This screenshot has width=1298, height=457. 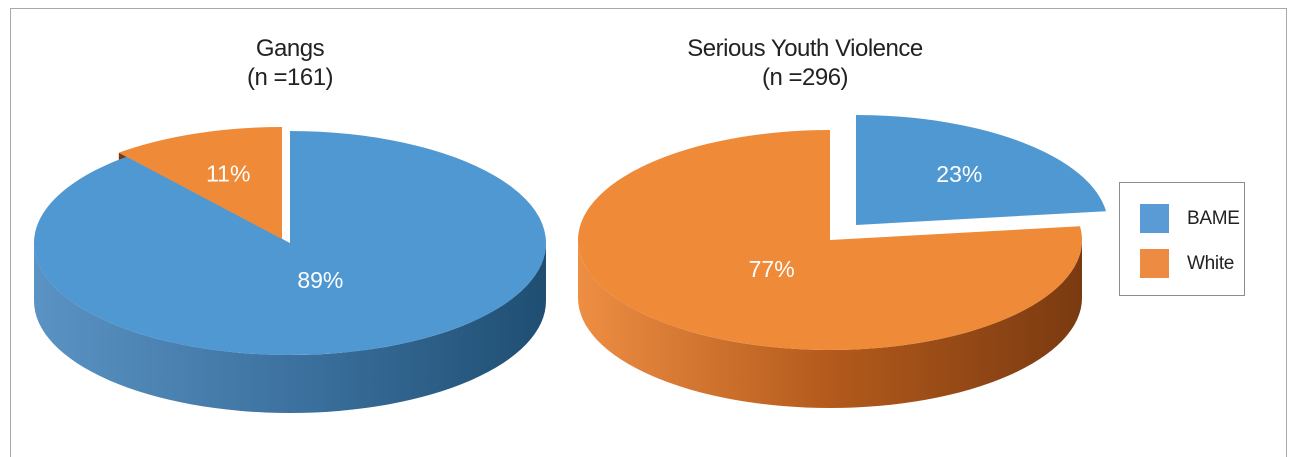 What do you see at coordinates (1211, 263) in the screenshot?
I see `legend-label-white: White` at bounding box center [1211, 263].